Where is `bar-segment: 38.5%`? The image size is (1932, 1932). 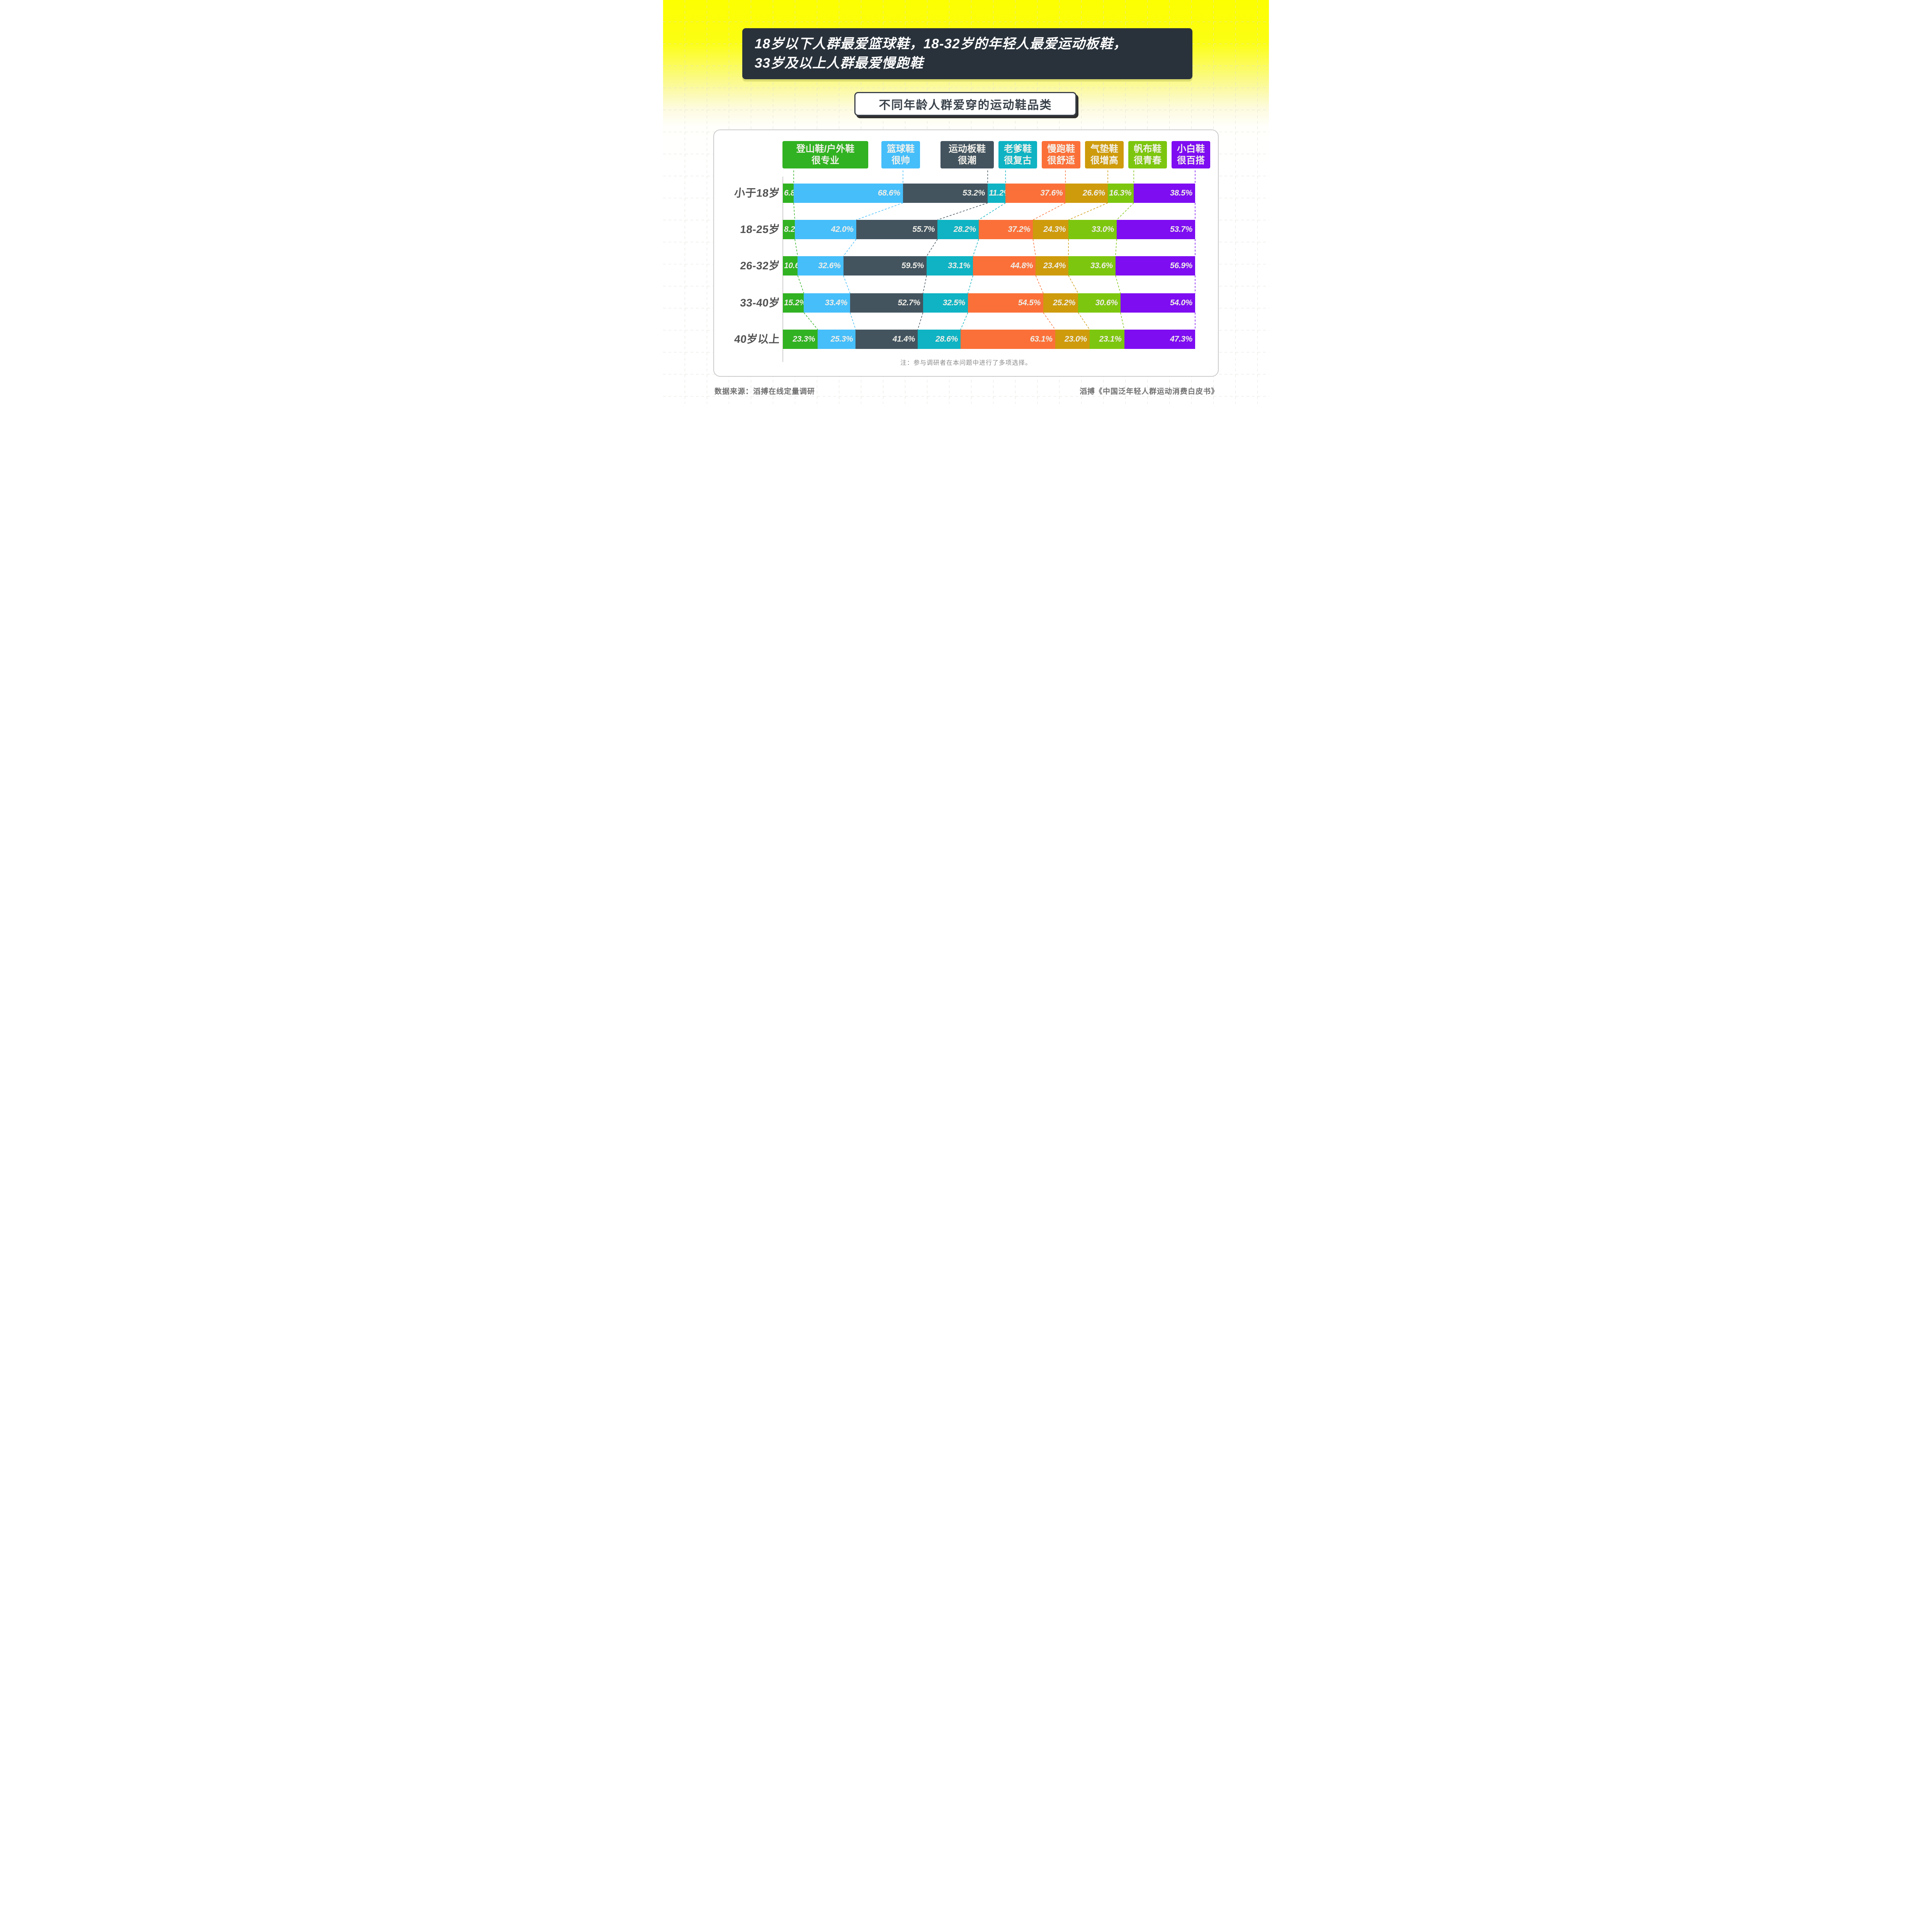
bar-segment: 38.5% is located at coordinates (1164, 193).